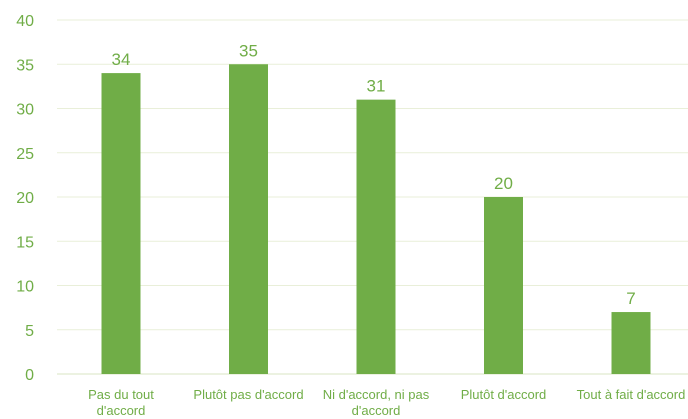  I want to click on x-tick-label-line: Pas du tout, so click(121, 394).